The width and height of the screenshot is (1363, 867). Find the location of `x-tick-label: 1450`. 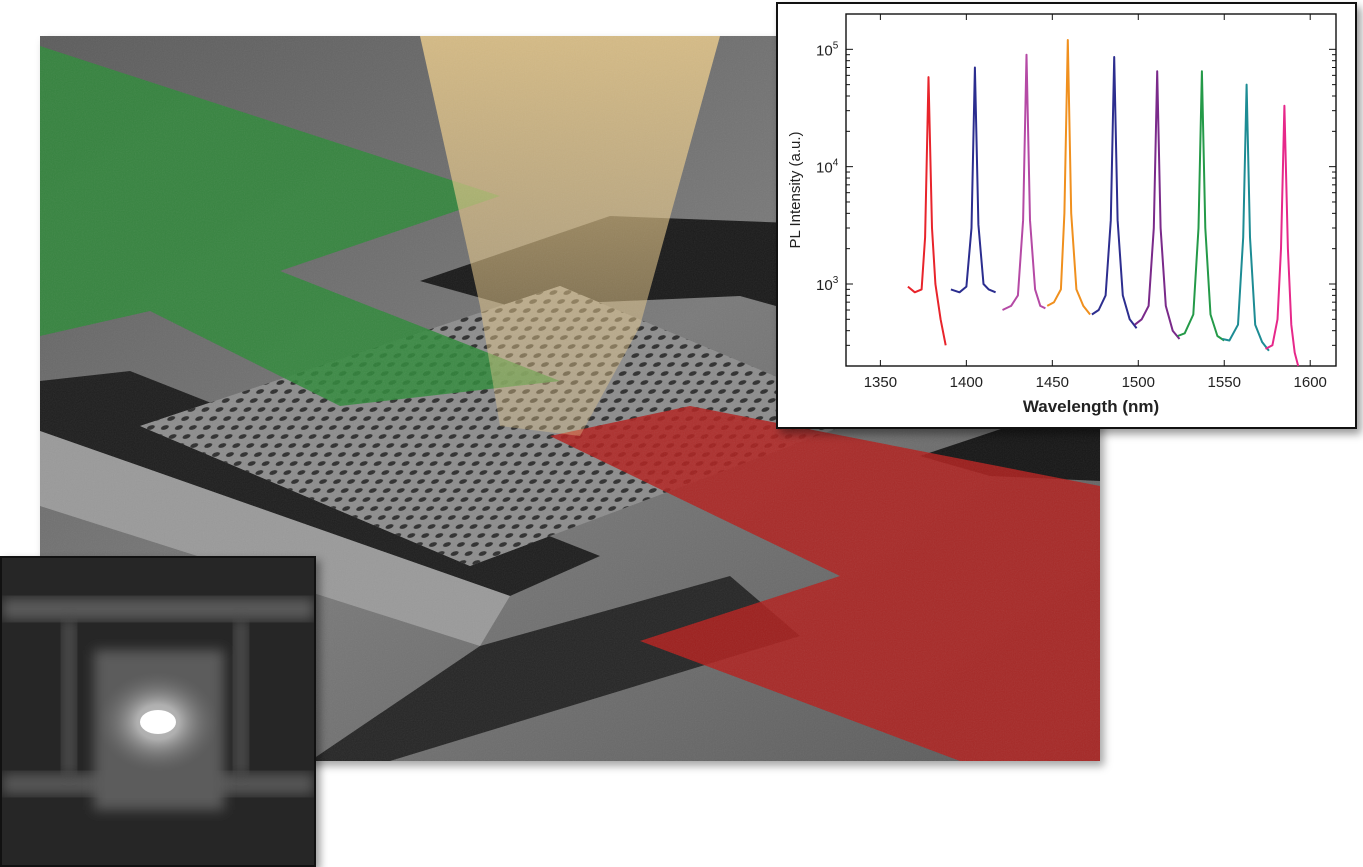

x-tick-label: 1450 is located at coordinates (1052, 382).